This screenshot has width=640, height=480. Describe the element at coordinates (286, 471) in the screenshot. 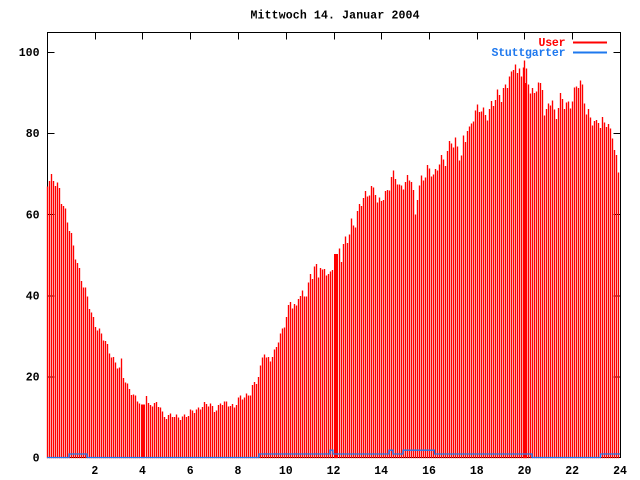

I see `svg-text: 10` at that location.